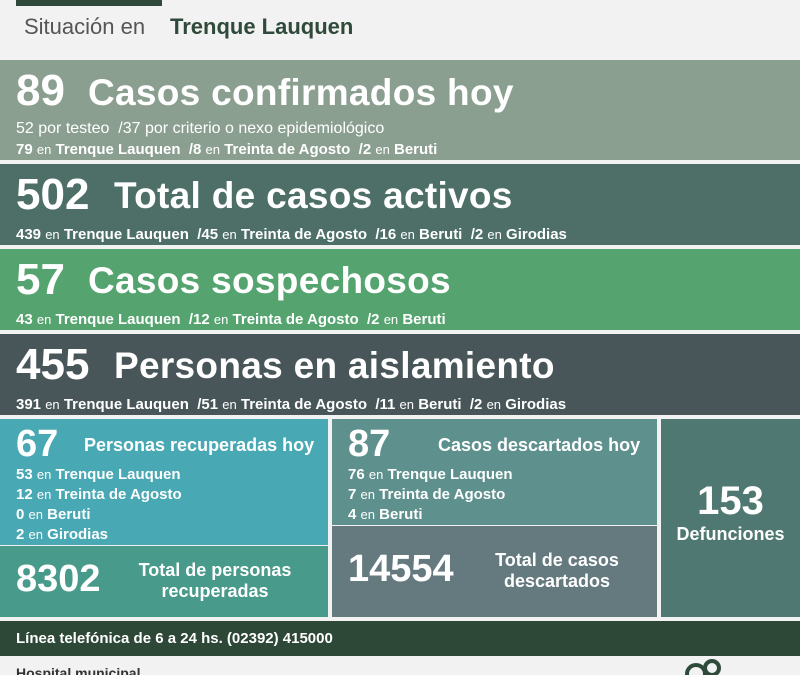 This screenshot has height=675, width=800. What do you see at coordinates (494, 571) in the screenshot?
I see `discarded-total-panel: 14554 Total de casos descartados` at bounding box center [494, 571].